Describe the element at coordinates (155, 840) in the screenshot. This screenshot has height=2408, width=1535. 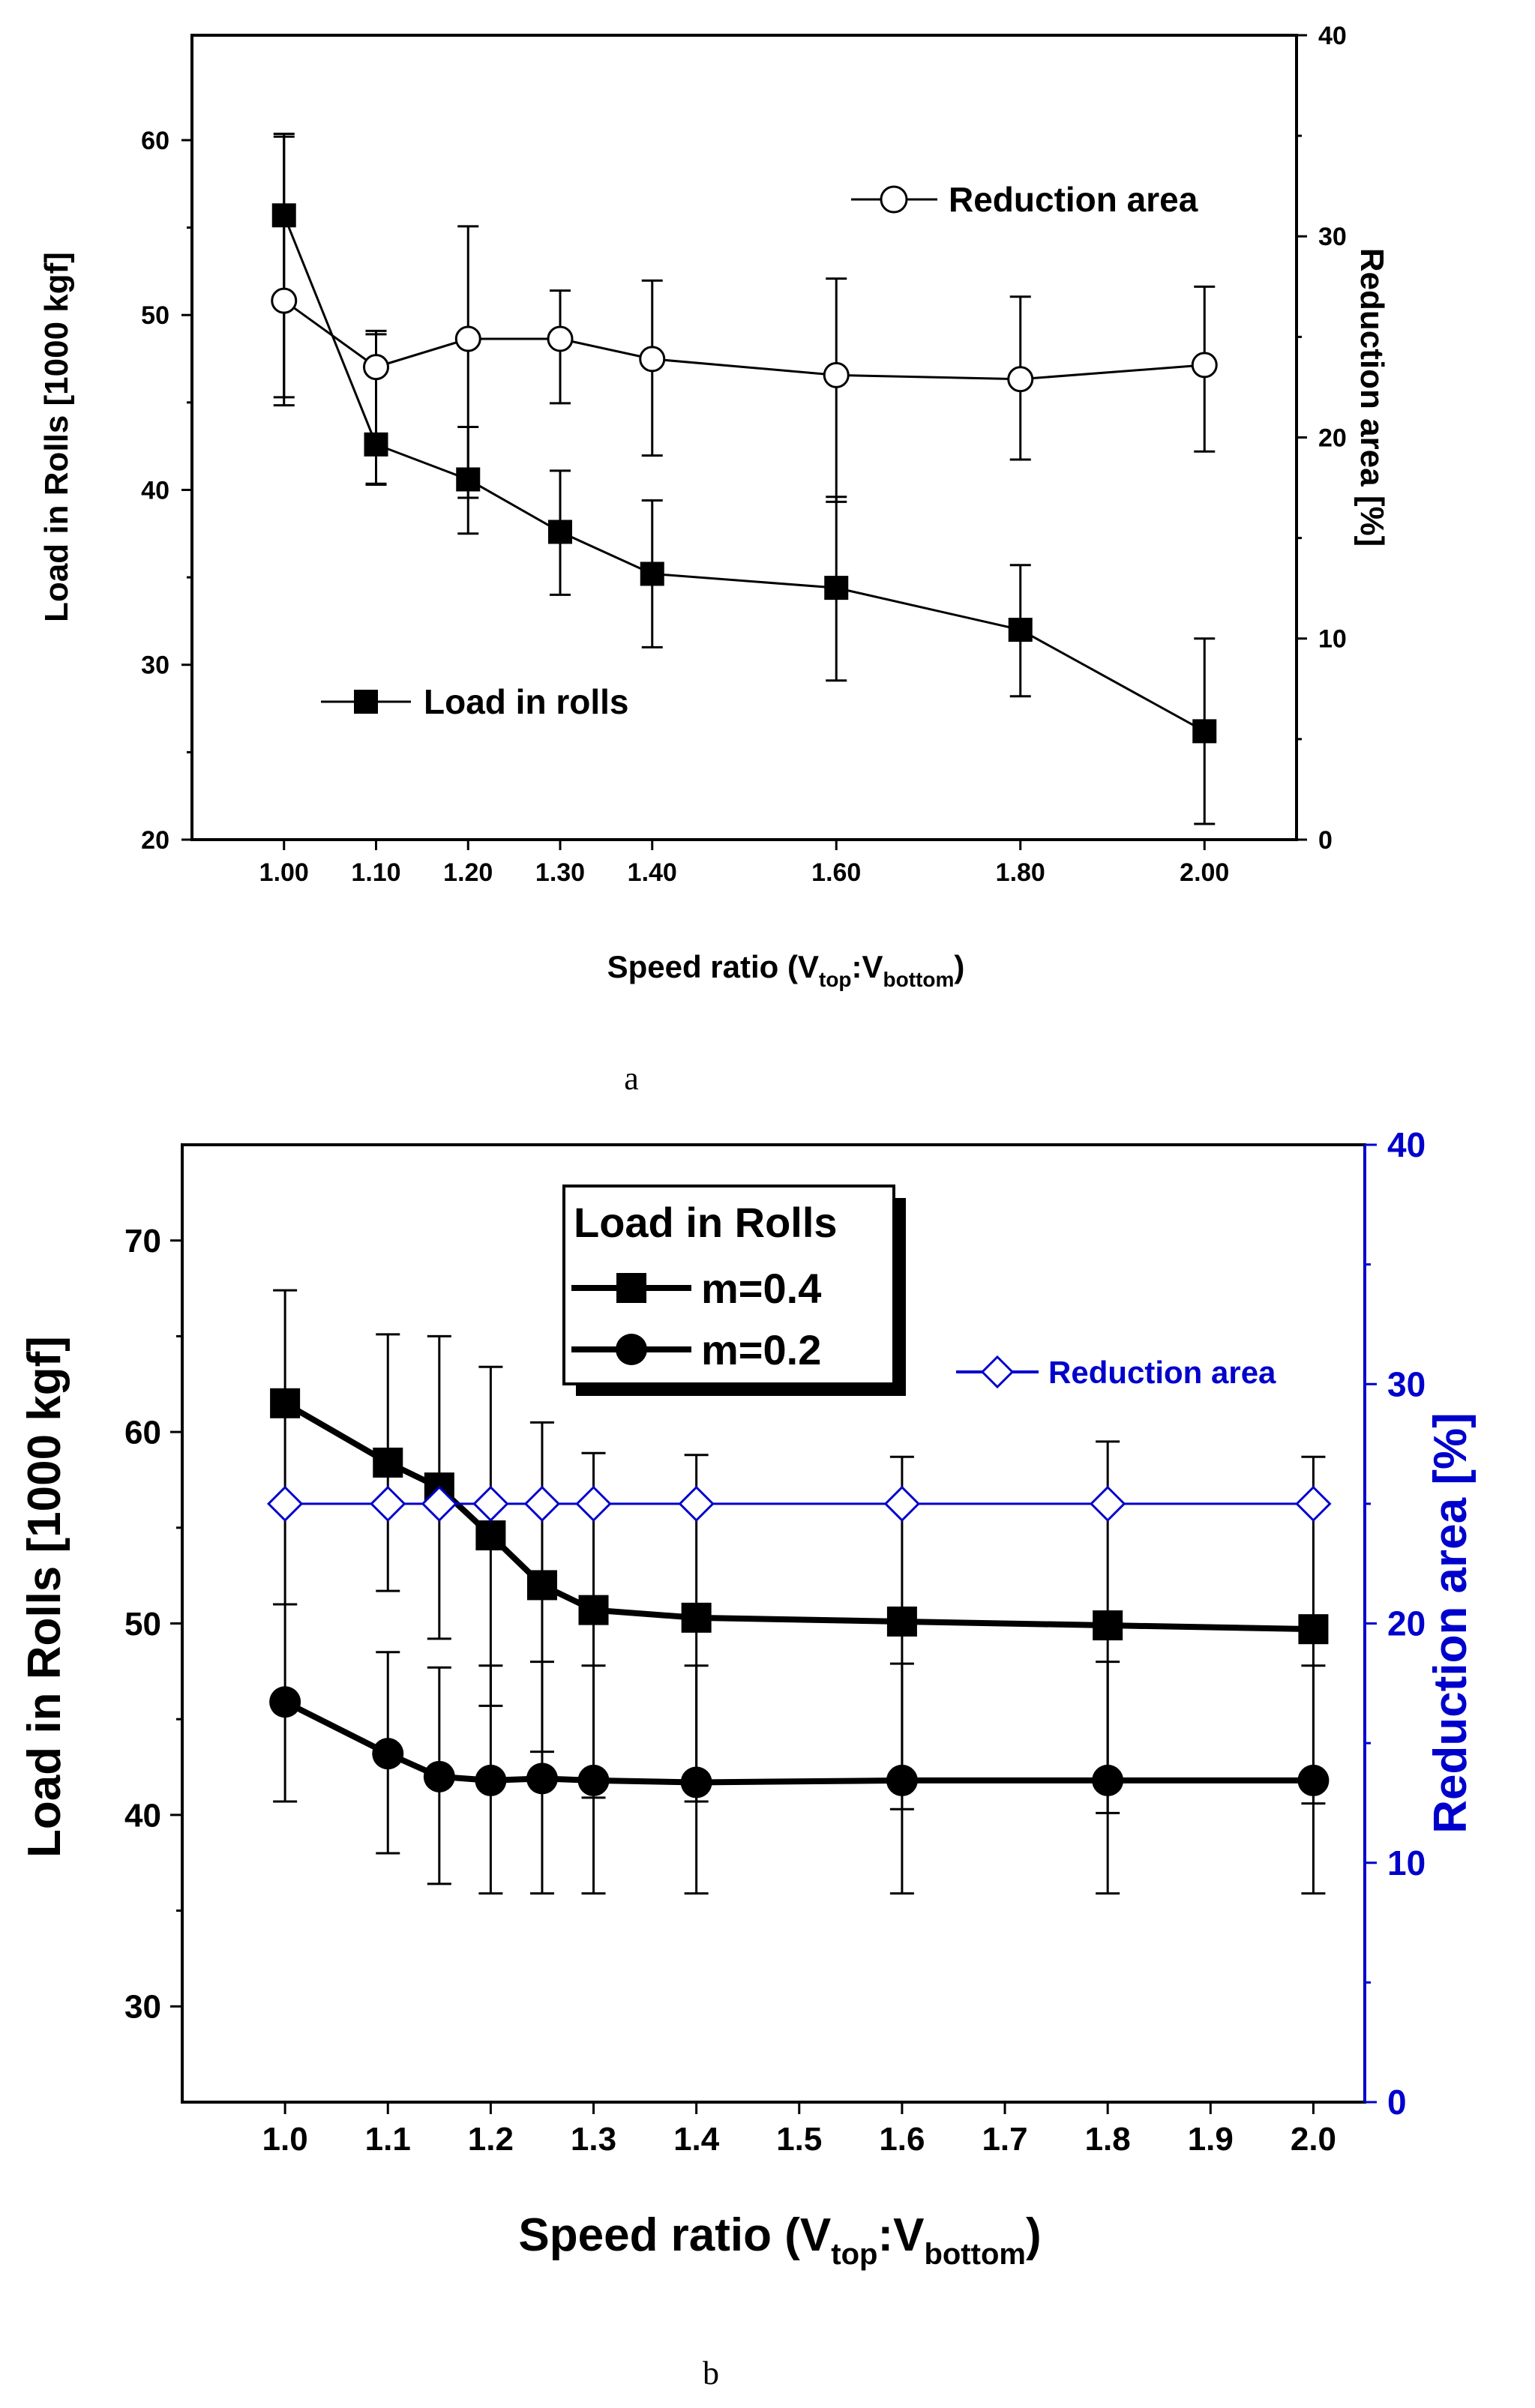
I see `y-tick-label: 20` at that location.